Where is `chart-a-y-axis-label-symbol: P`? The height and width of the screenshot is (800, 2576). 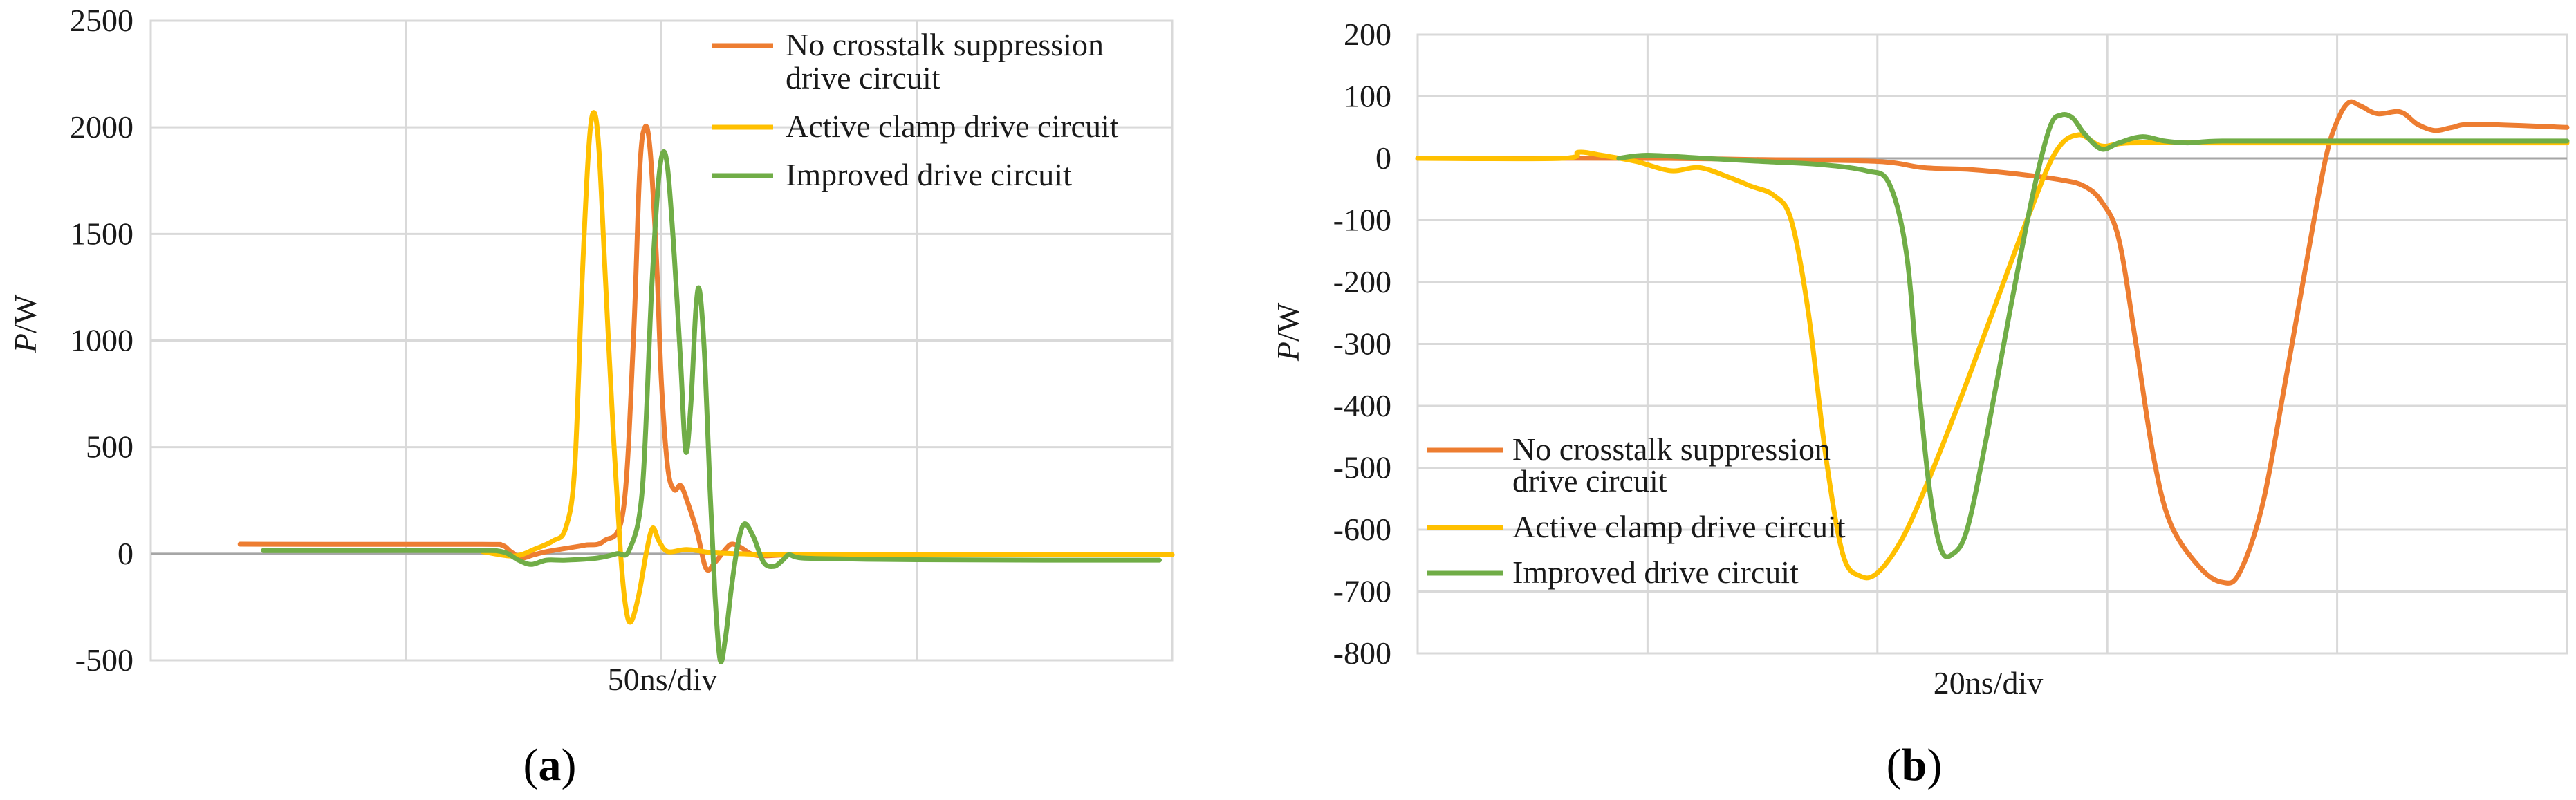
chart-a-y-axis-label-symbol: P is located at coordinates (25, 343).